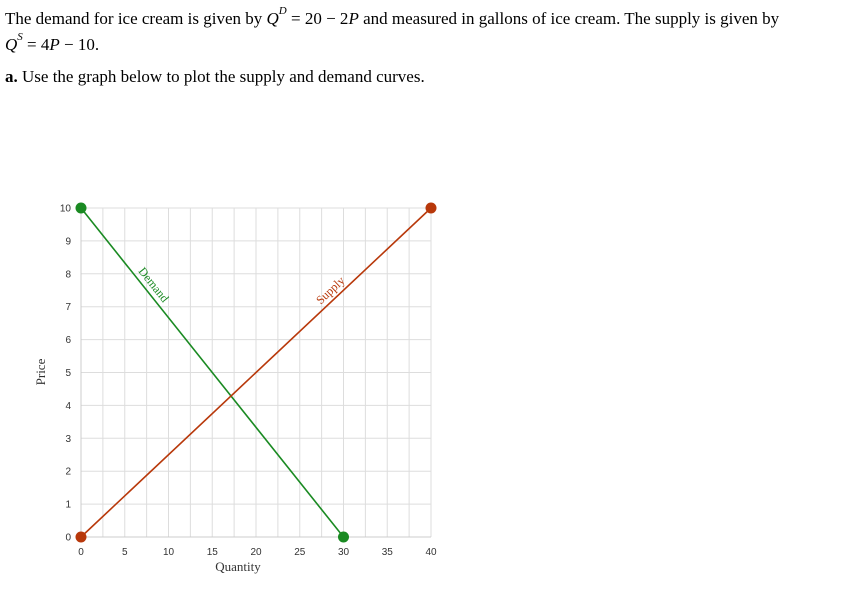 This screenshot has width=850, height=598. What do you see at coordinates (282, 11) in the screenshot?
I see `demand-q-sup: D` at bounding box center [282, 11].